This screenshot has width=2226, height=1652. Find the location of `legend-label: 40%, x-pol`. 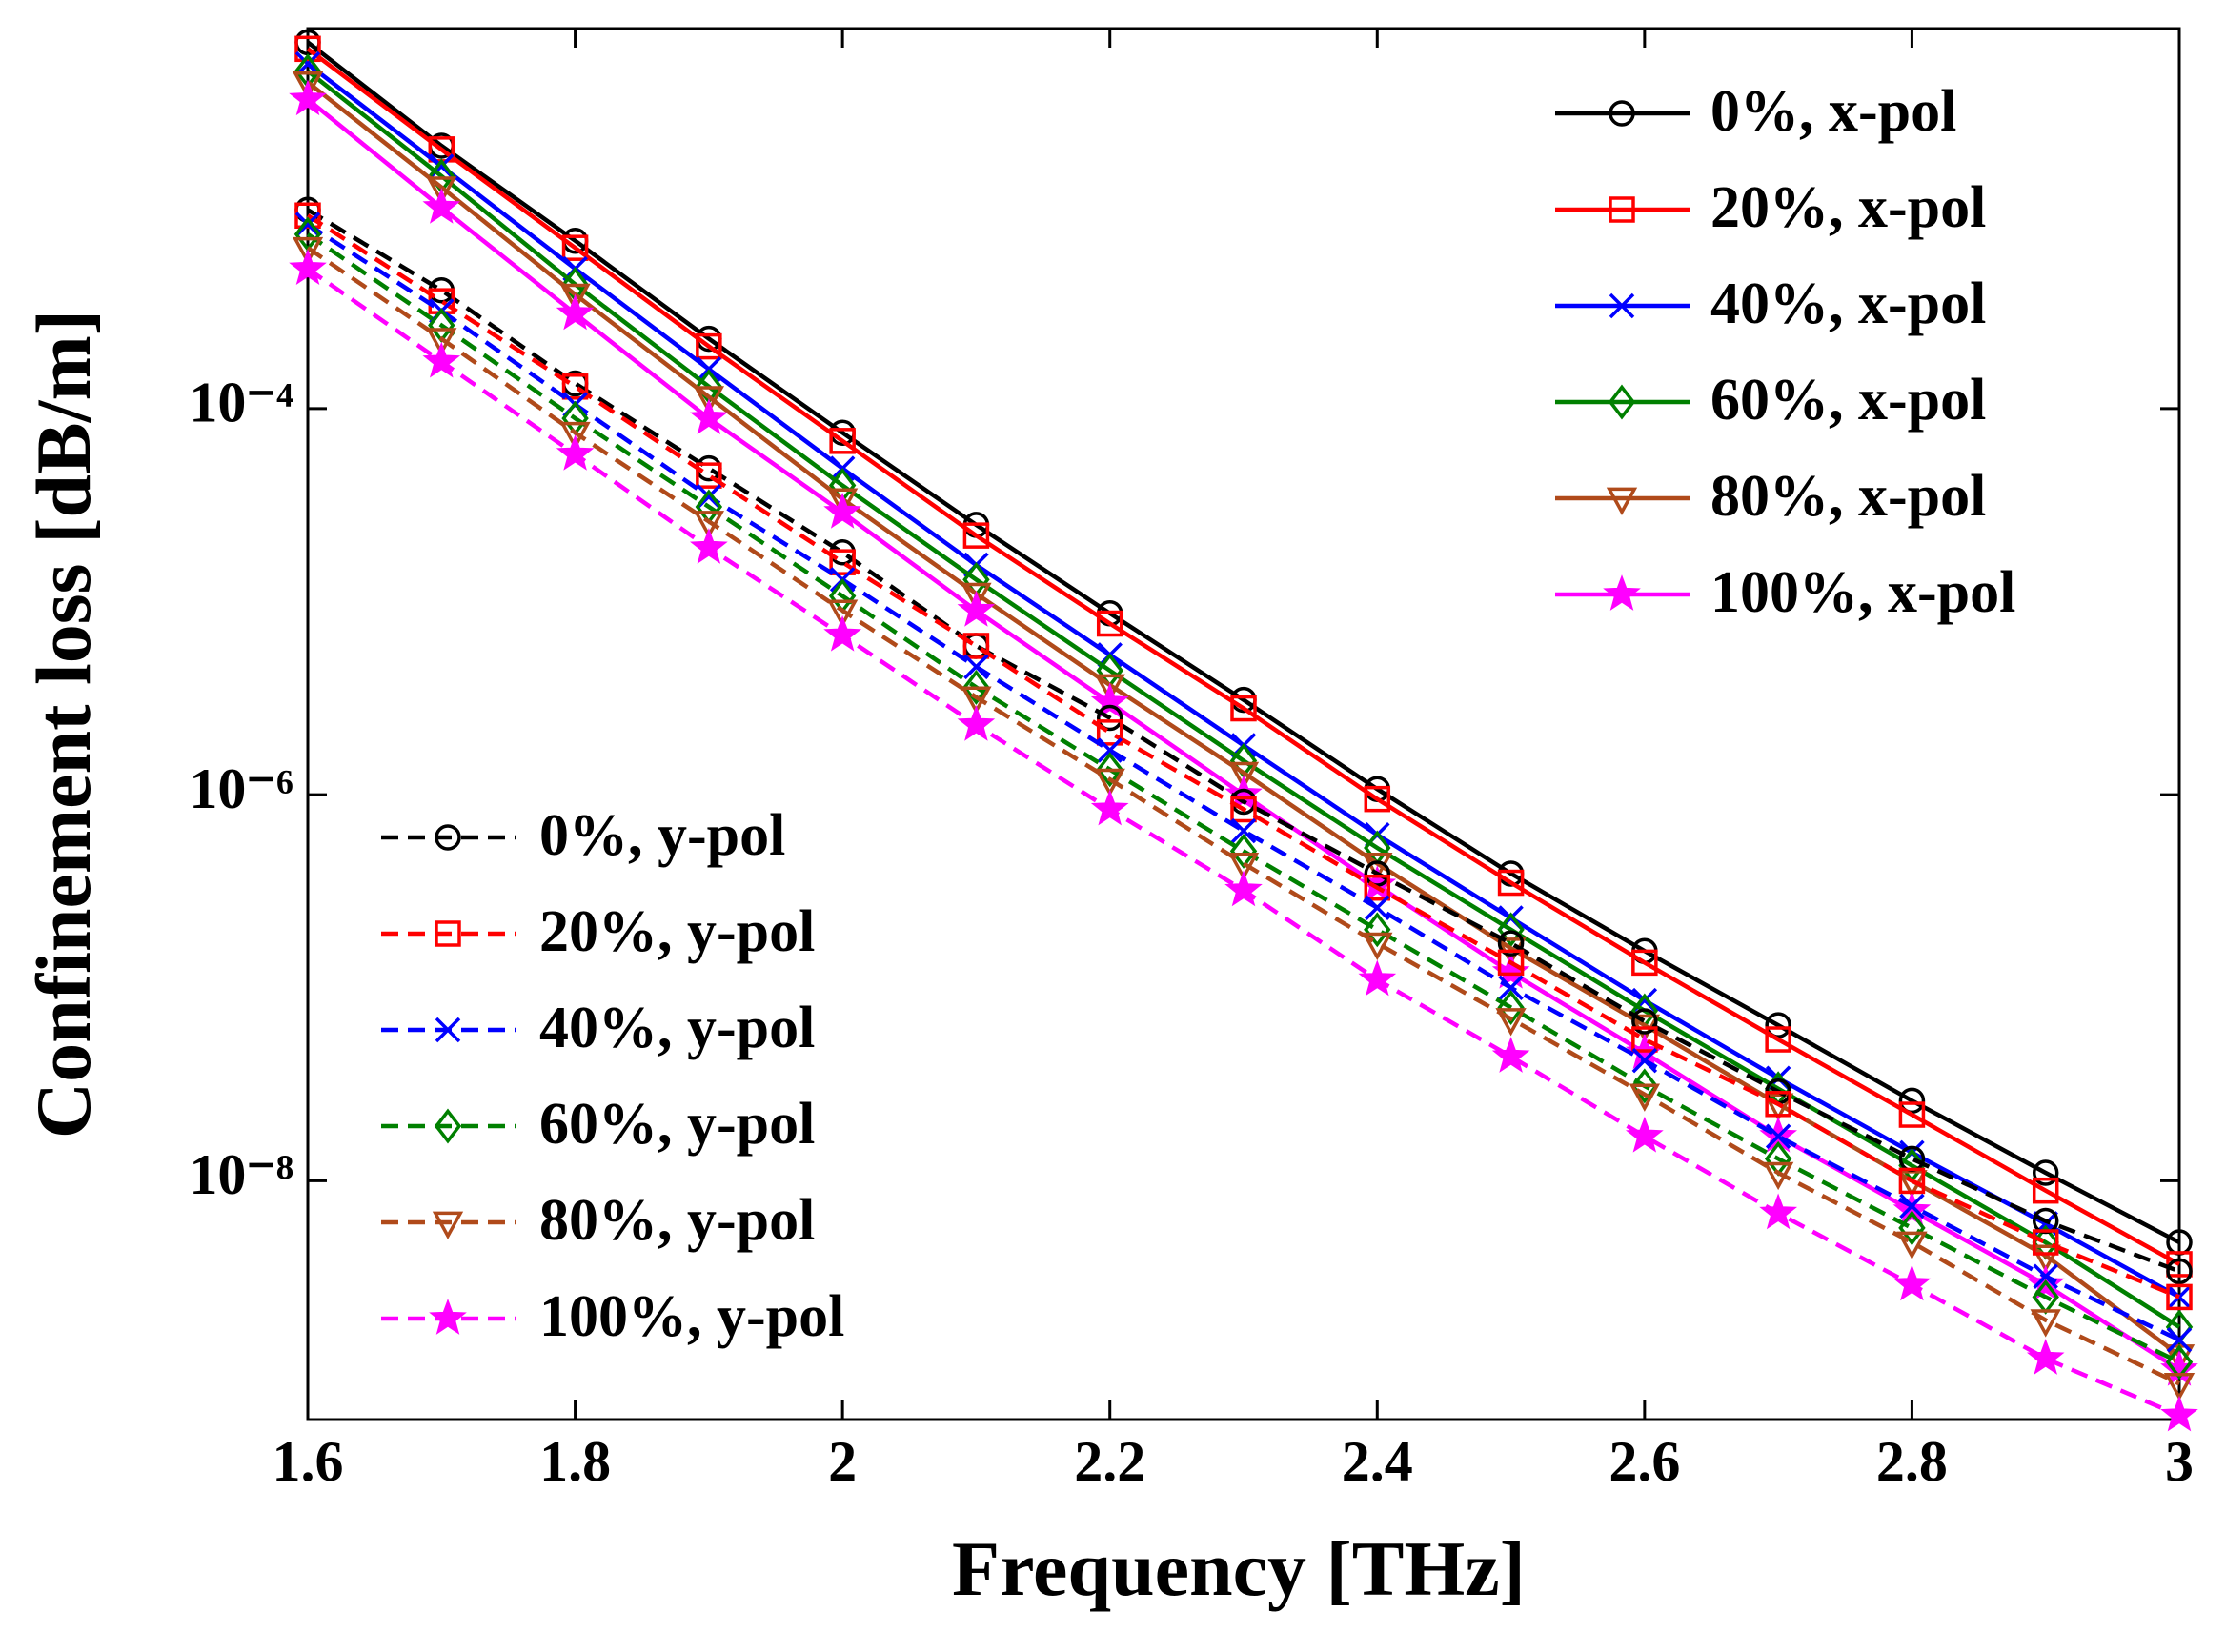

legend-label: 40%, x-pol is located at coordinates (1848, 304).